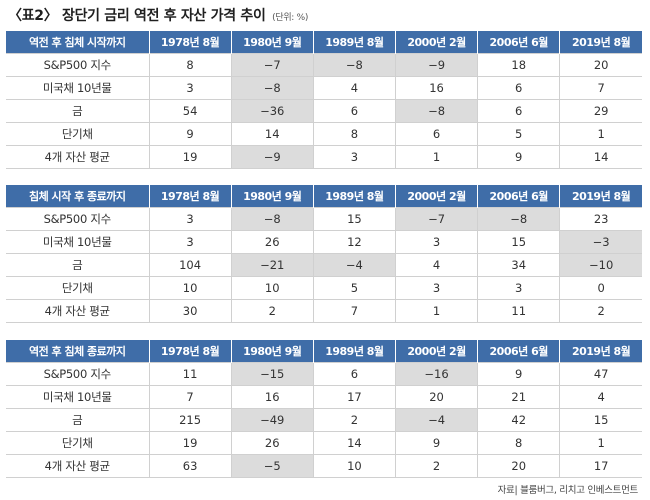 Image resolution: width=650 pixels, height=500 pixels. I want to click on table-title: 〈표2〉 장단기 금리 역전 후 자산 가격 추이 (단위: %), so click(158, 15).